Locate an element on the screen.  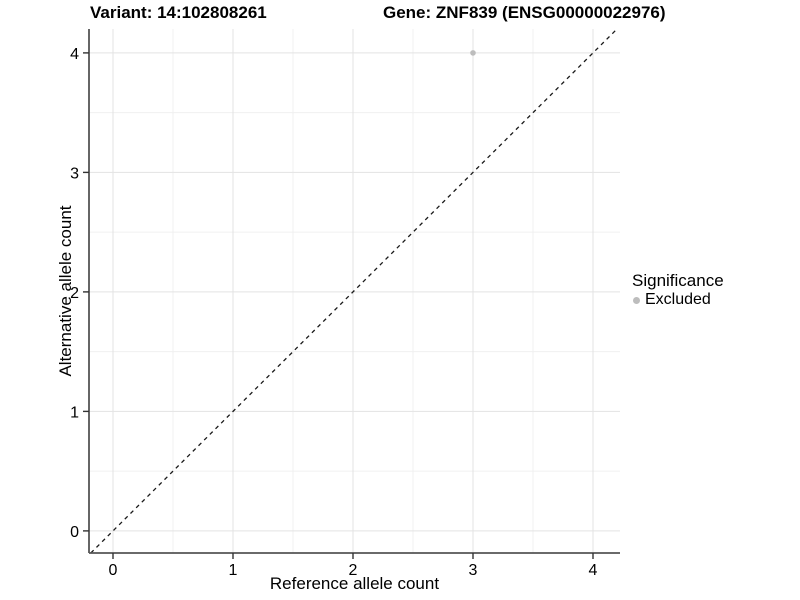
y-tick-label: 4 is located at coordinates (74, 54).